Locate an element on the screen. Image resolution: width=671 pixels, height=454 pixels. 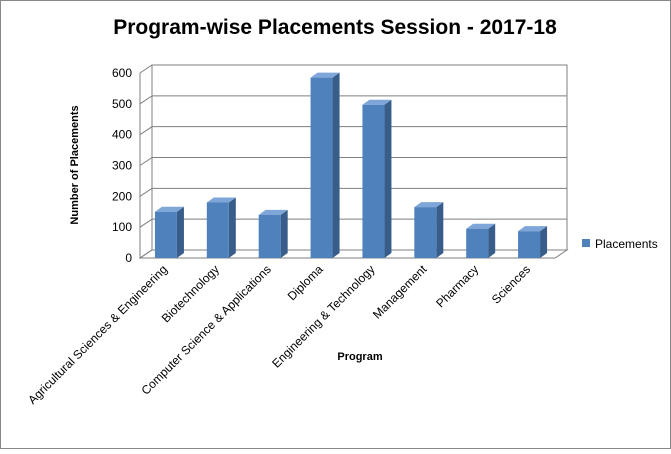
y-tick-label: 0 is located at coordinates (128, 258).